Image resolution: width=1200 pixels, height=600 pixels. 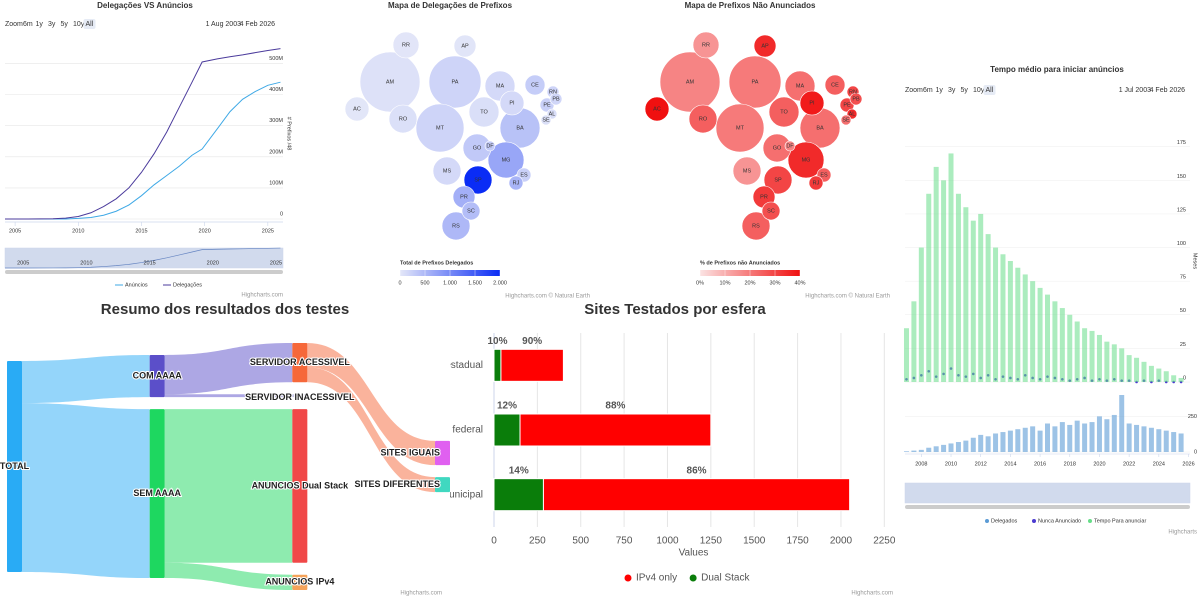 I want to click on bar-segment, so click(x=518, y=495).